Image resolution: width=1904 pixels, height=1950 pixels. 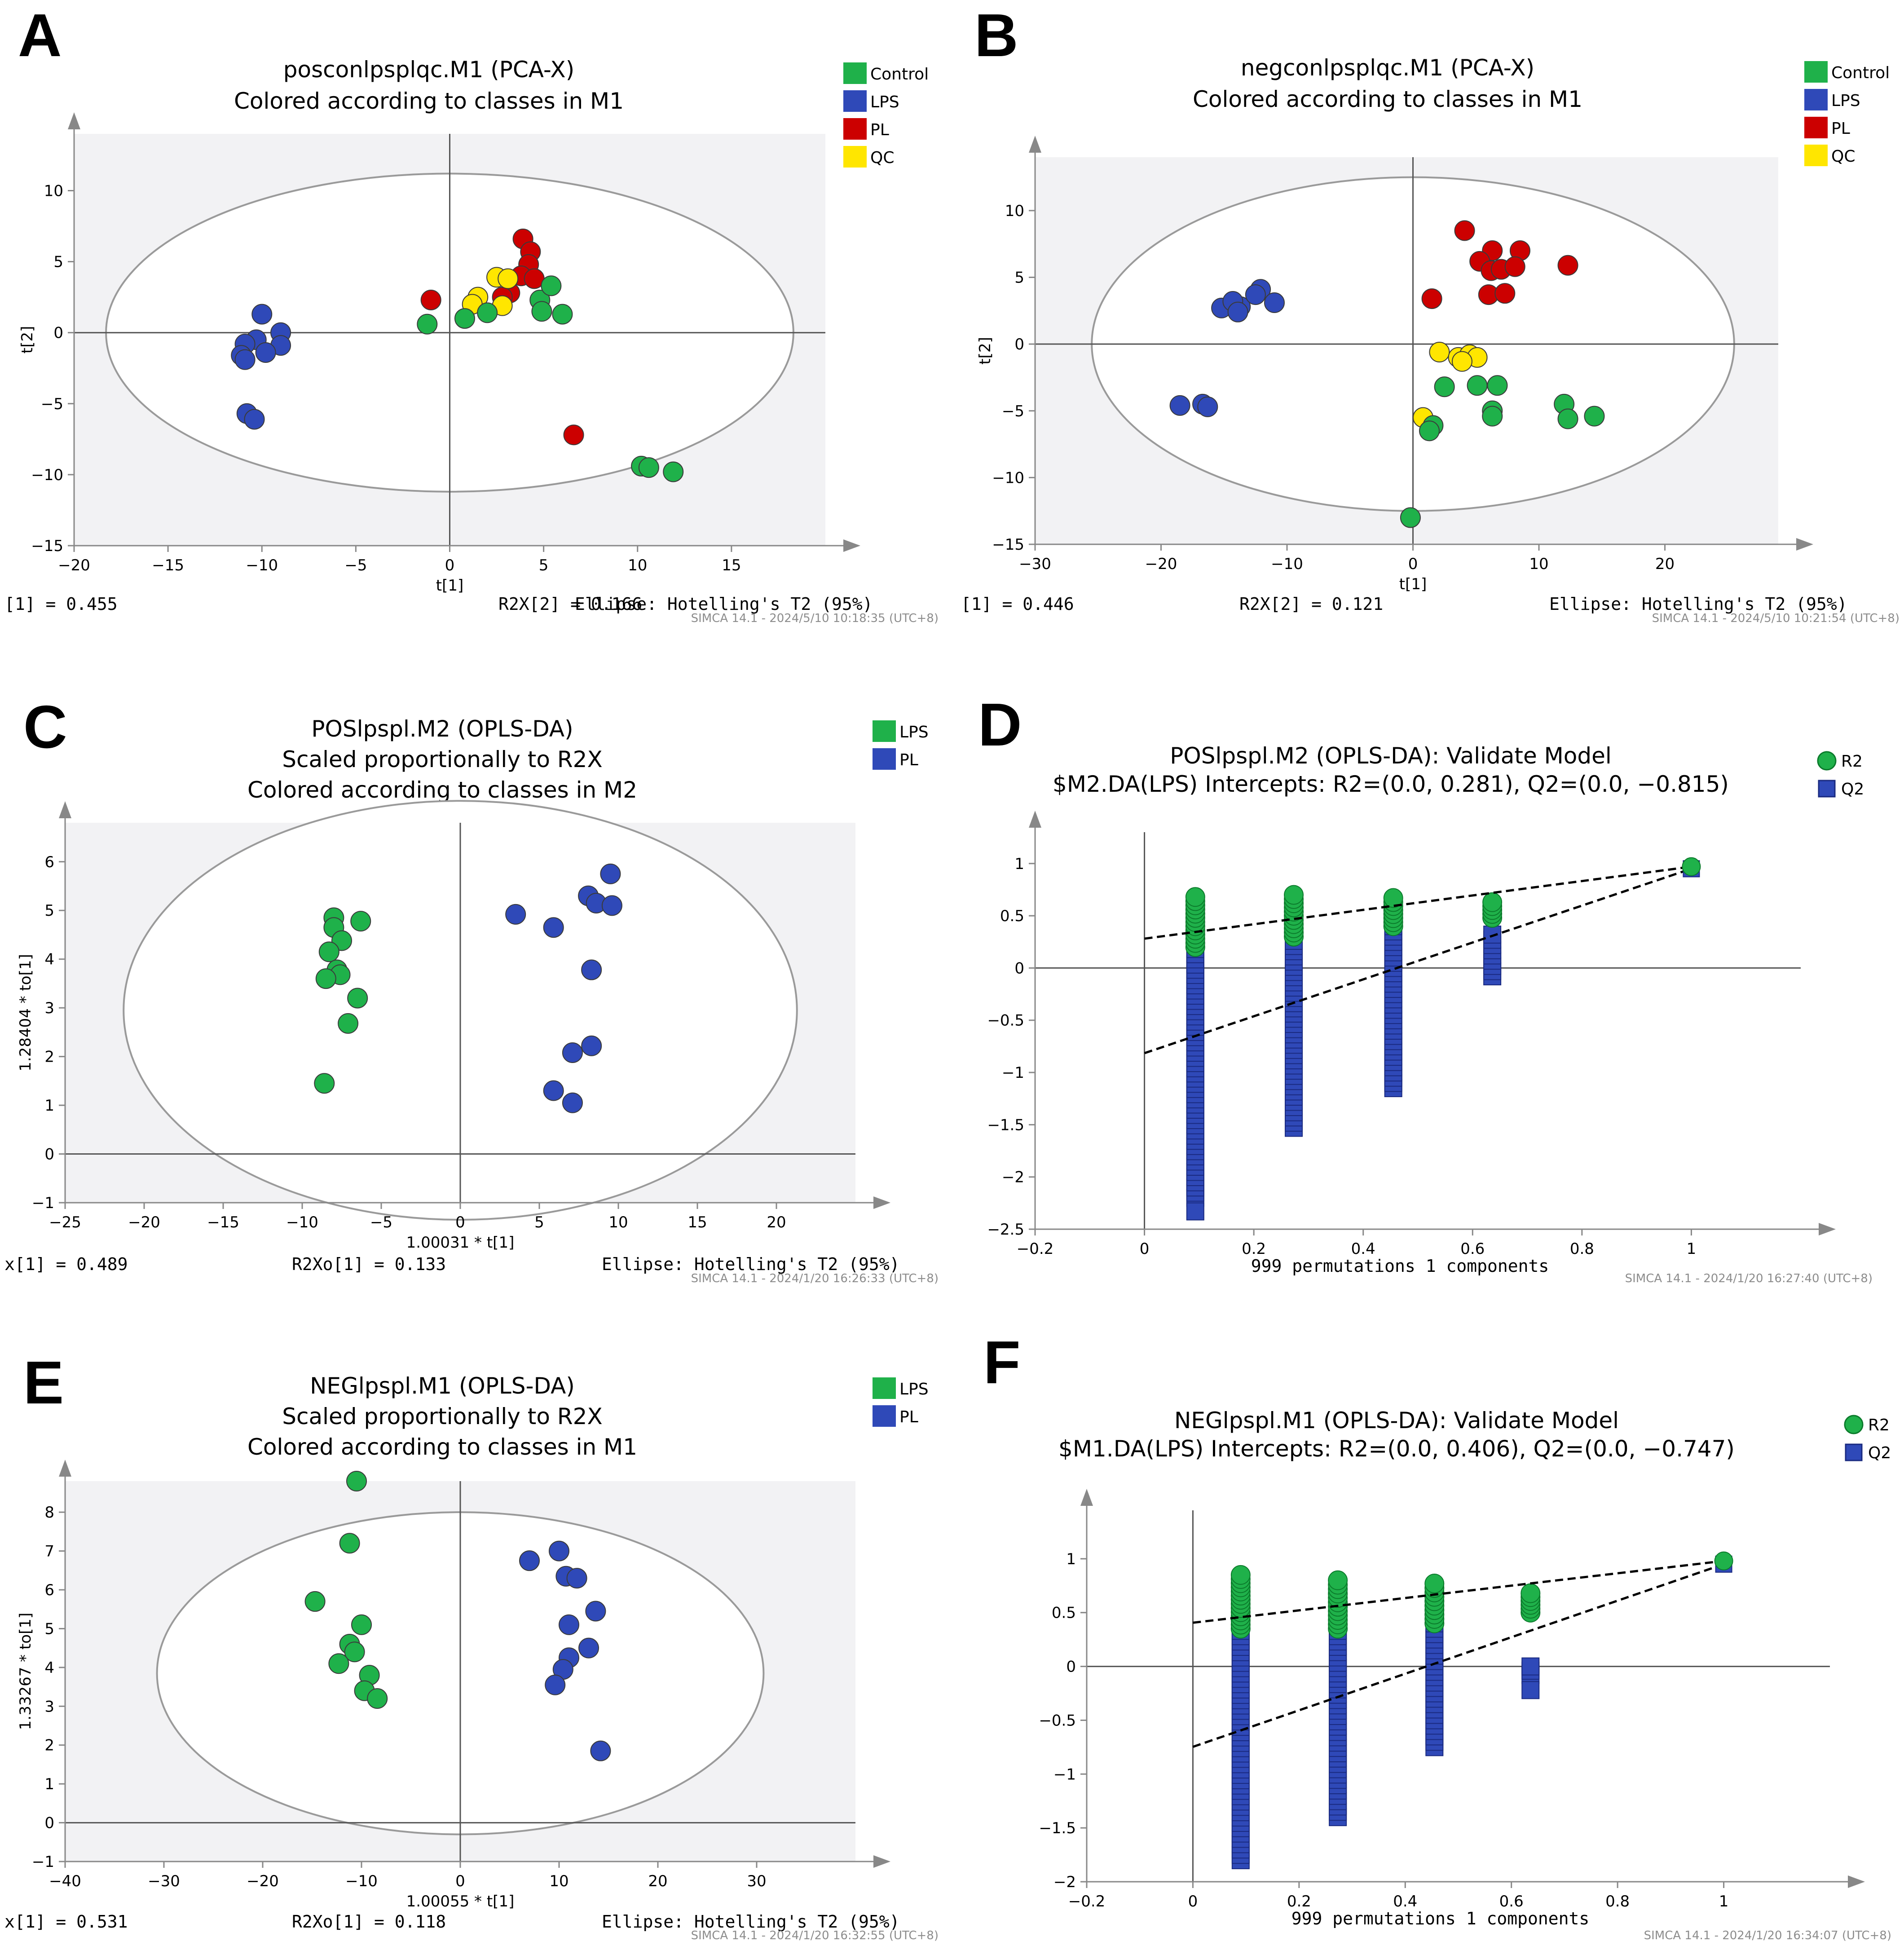 I want to click on x-tick-label: 0.2, so click(x=1254, y=1249).